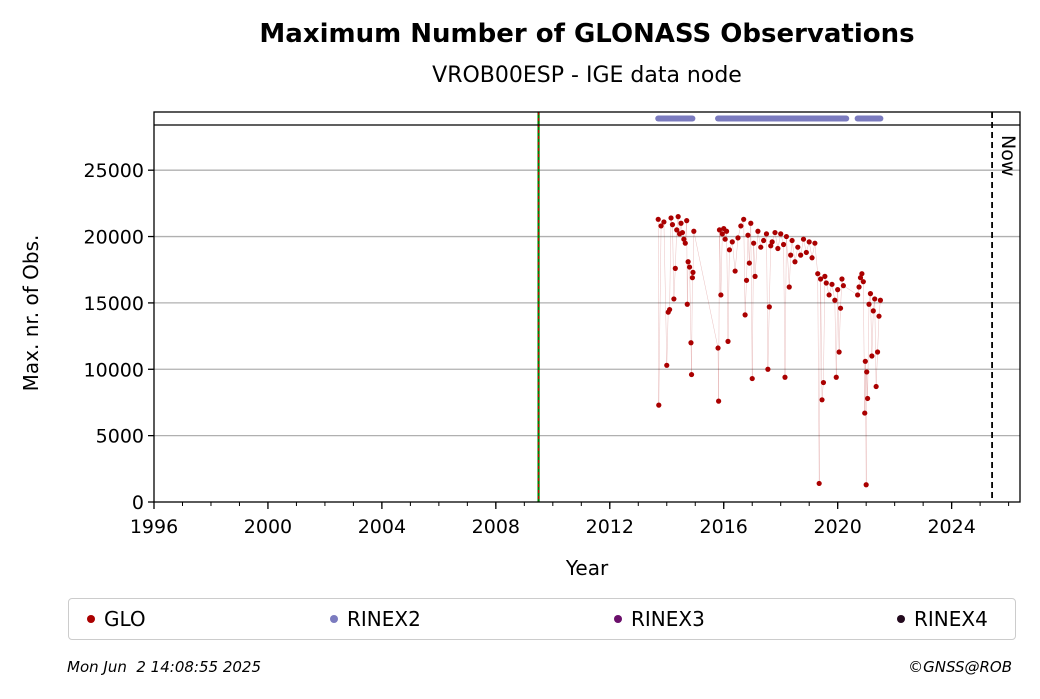 The width and height of the screenshot is (1040, 699). What do you see at coordinates (951, 619) in the screenshot?
I see `legend-label: RINEX4` at bounding box center [951, 619].